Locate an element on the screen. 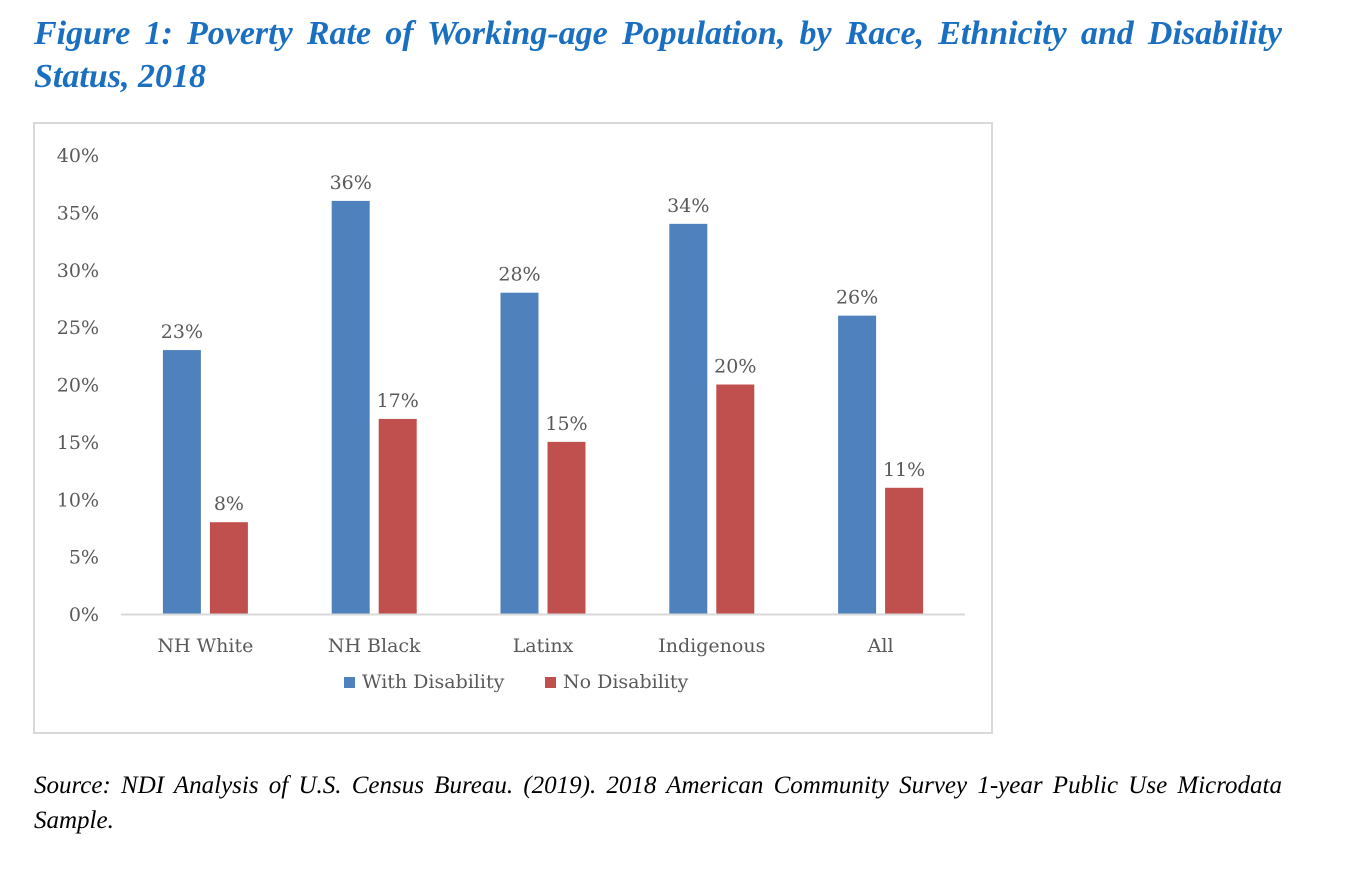  data-label: 28% is located at coordinates (519, 275).